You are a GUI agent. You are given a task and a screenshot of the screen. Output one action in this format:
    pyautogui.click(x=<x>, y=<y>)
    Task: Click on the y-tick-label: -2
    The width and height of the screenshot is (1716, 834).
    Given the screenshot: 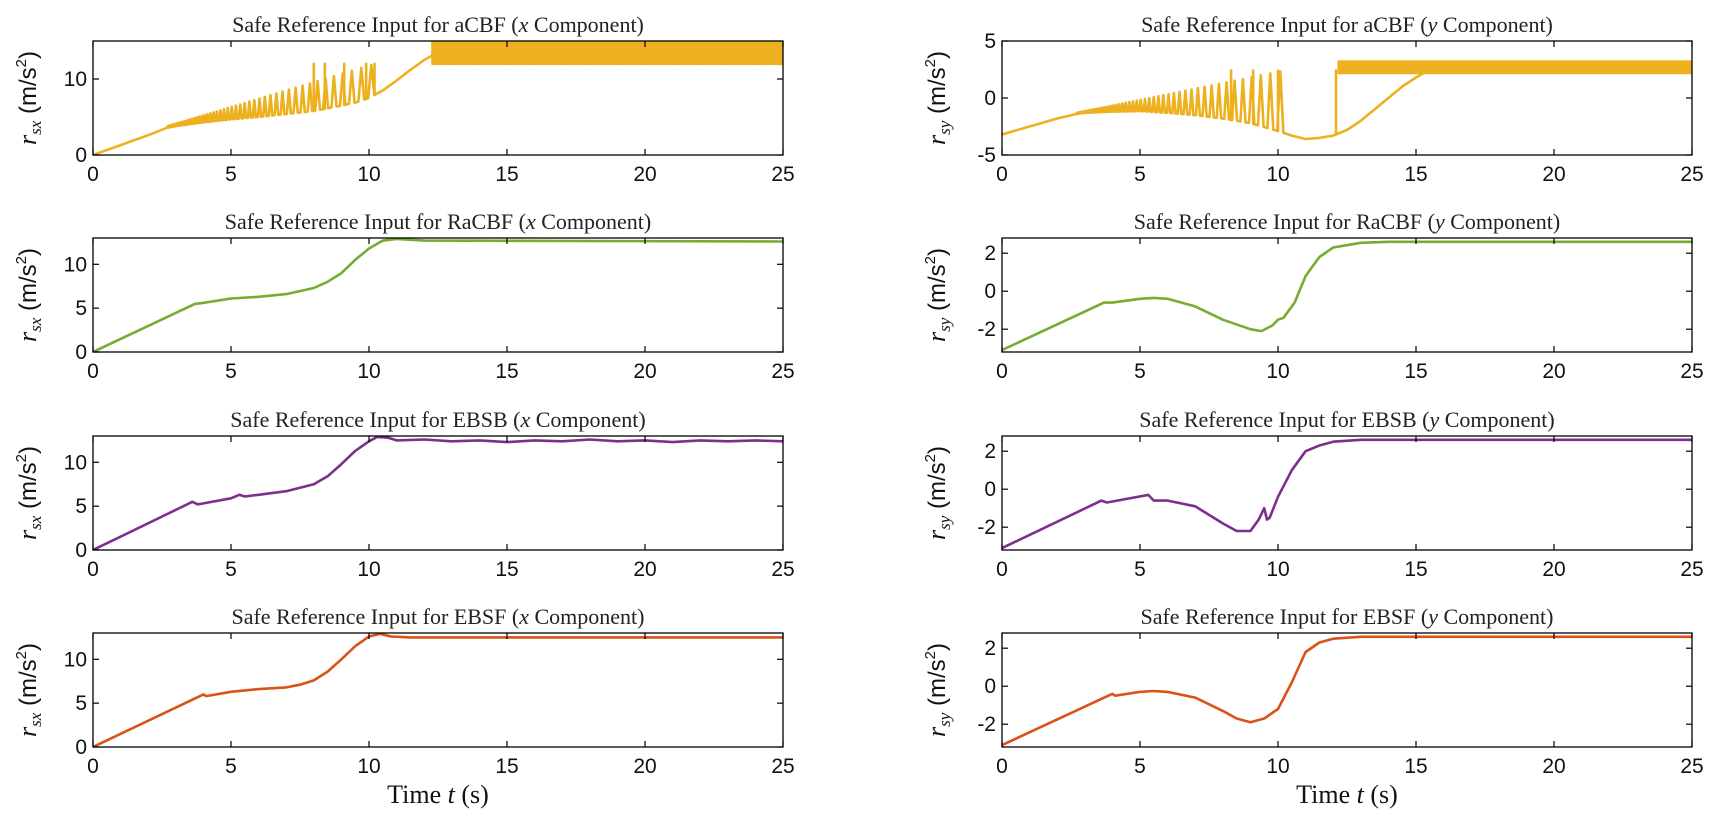 What is the action you would take?
    pyautogui.click(x=986, y=329)
    